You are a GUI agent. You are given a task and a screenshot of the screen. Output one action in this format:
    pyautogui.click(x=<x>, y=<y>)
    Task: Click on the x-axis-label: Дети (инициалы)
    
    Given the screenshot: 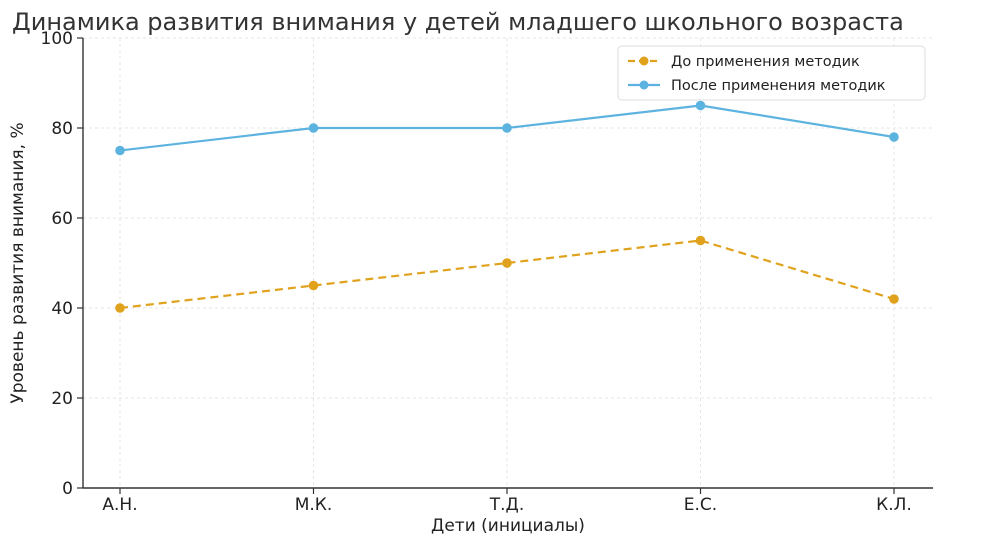 What is the action you would take?
    pyautogui.click(x=508, y=526)
    